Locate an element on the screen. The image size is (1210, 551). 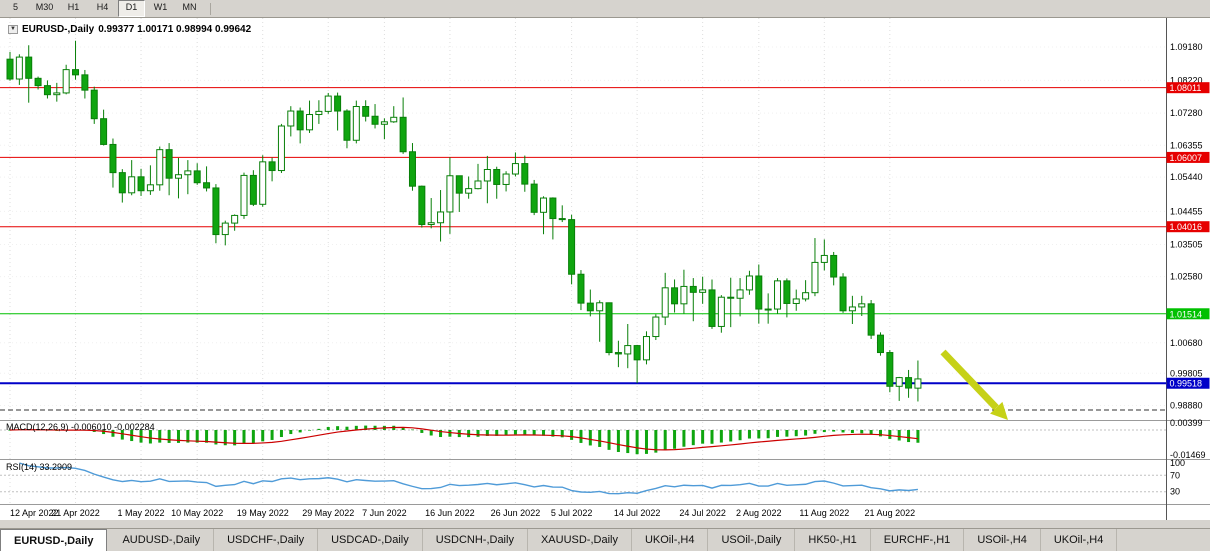
tf-button-5: 5 is located at coordinates (15, 7).